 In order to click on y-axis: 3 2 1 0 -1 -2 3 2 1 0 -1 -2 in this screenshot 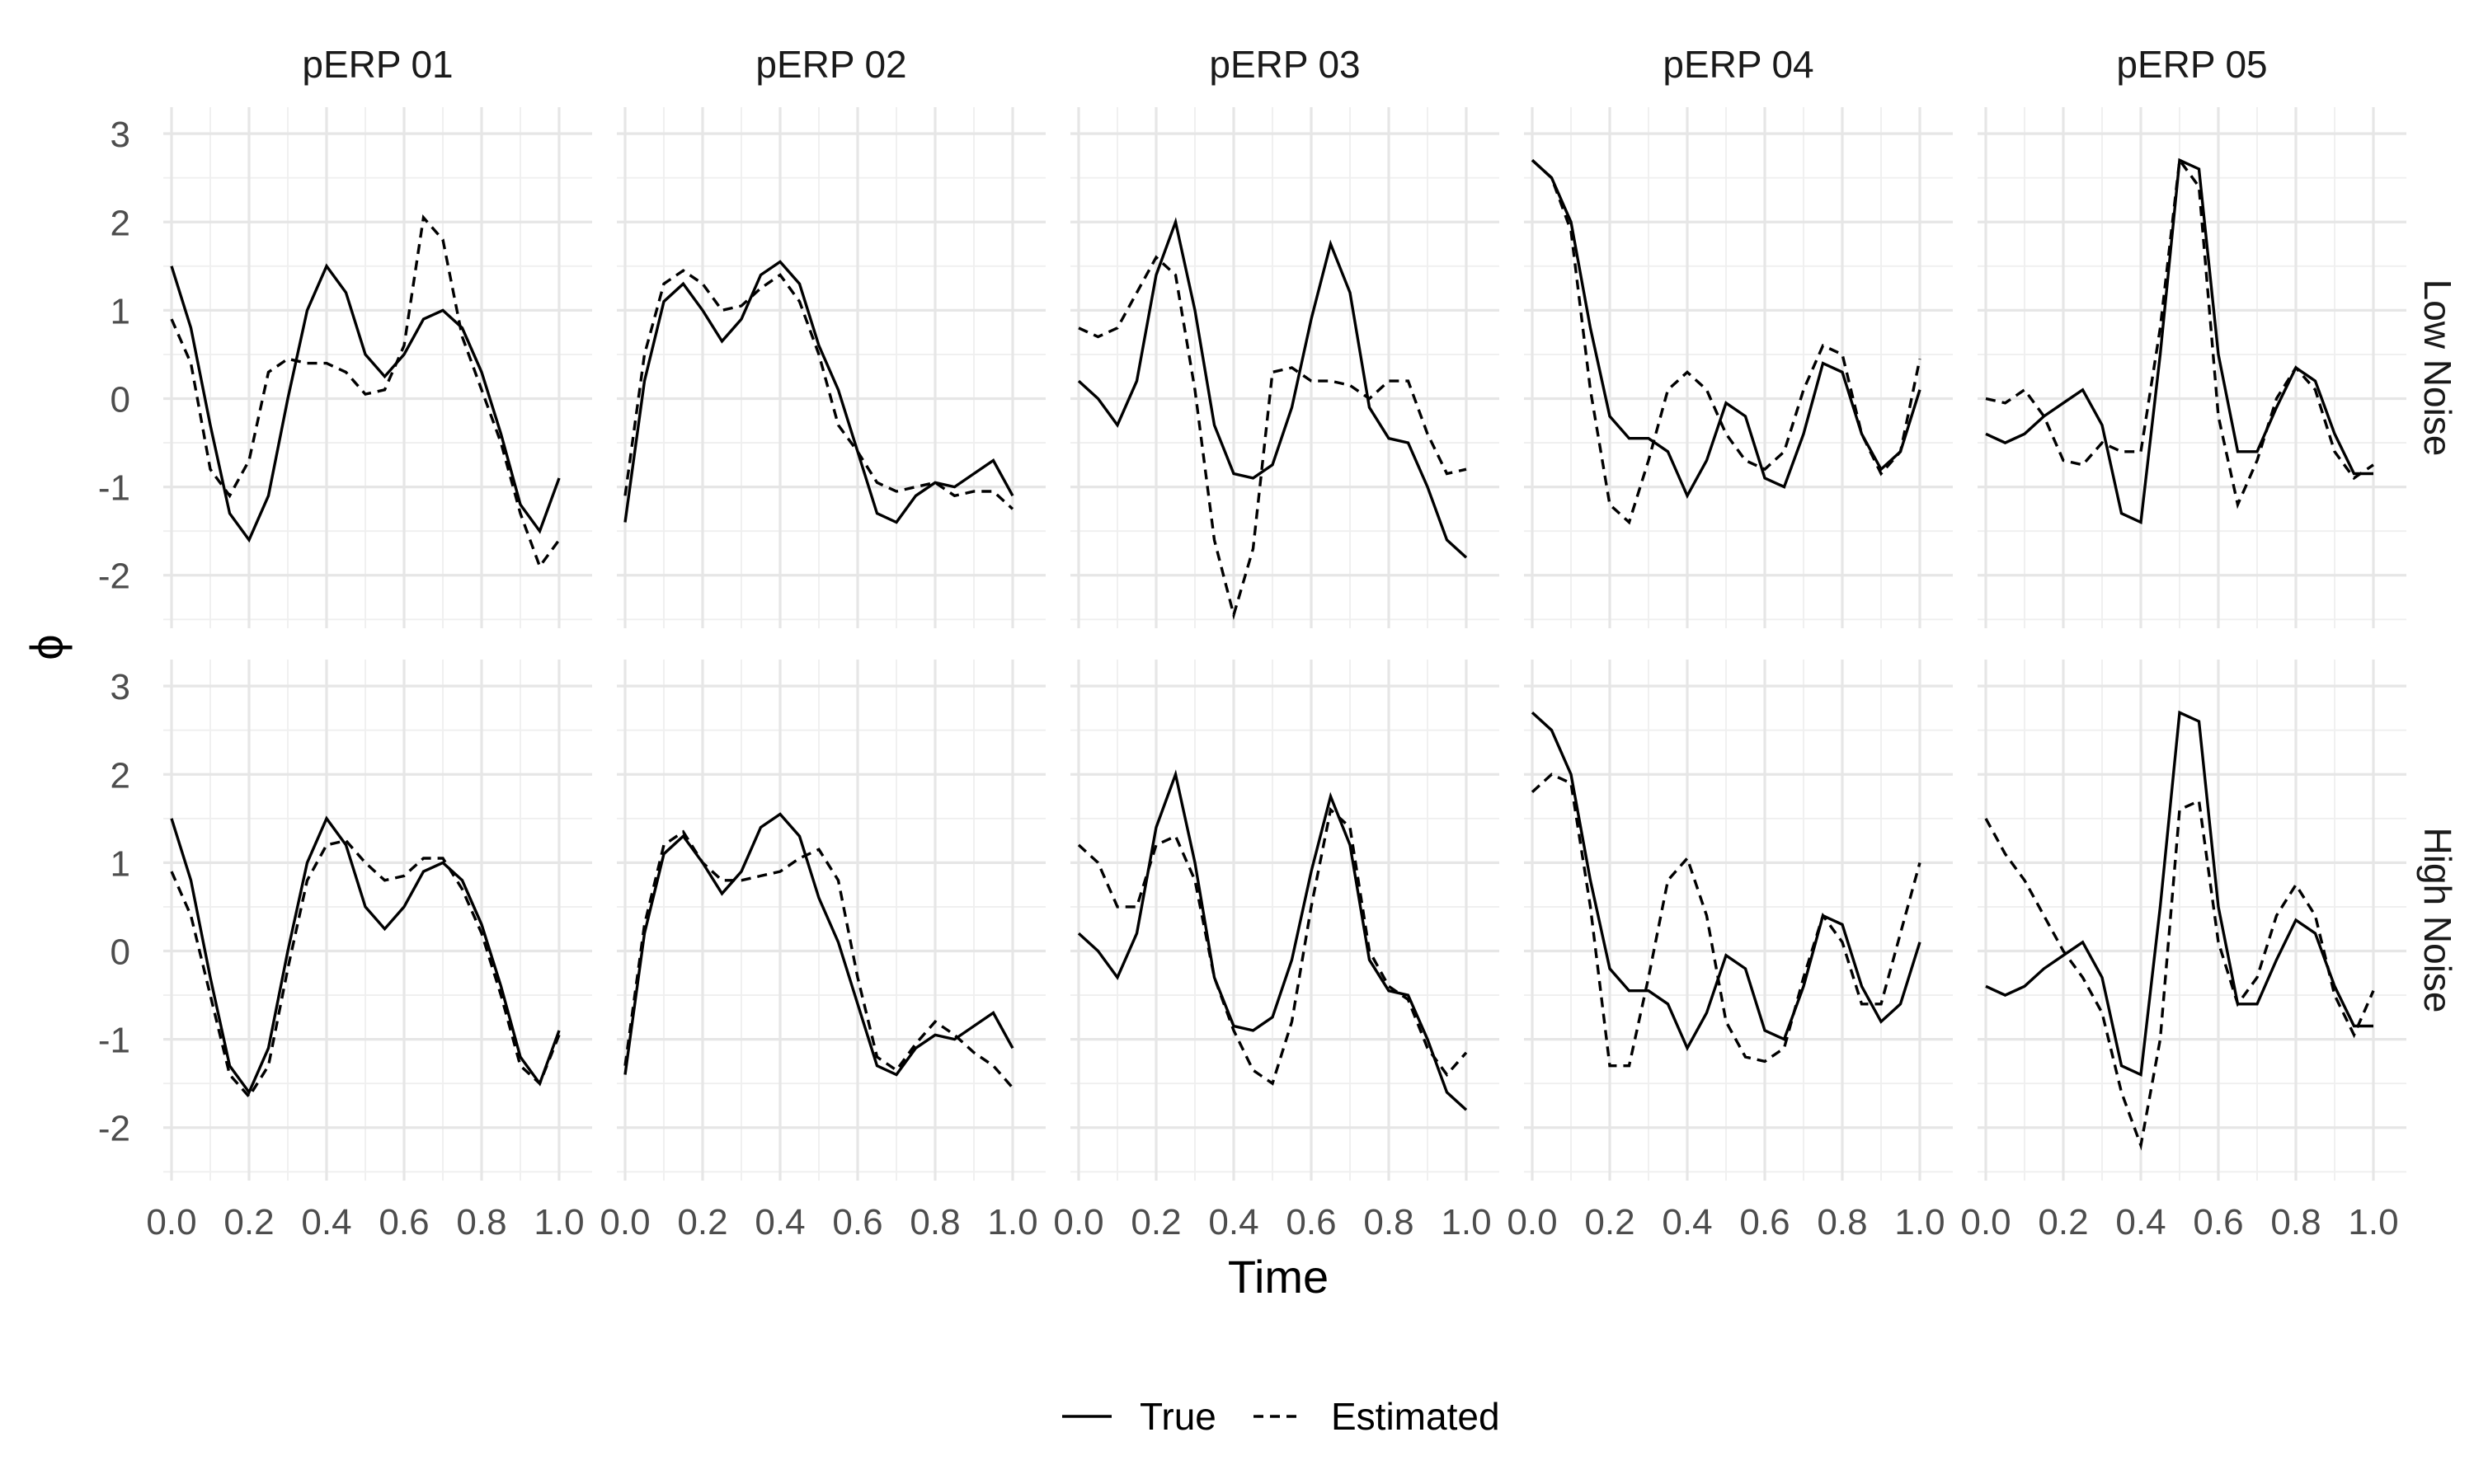, I will do `click(114, 632)`.